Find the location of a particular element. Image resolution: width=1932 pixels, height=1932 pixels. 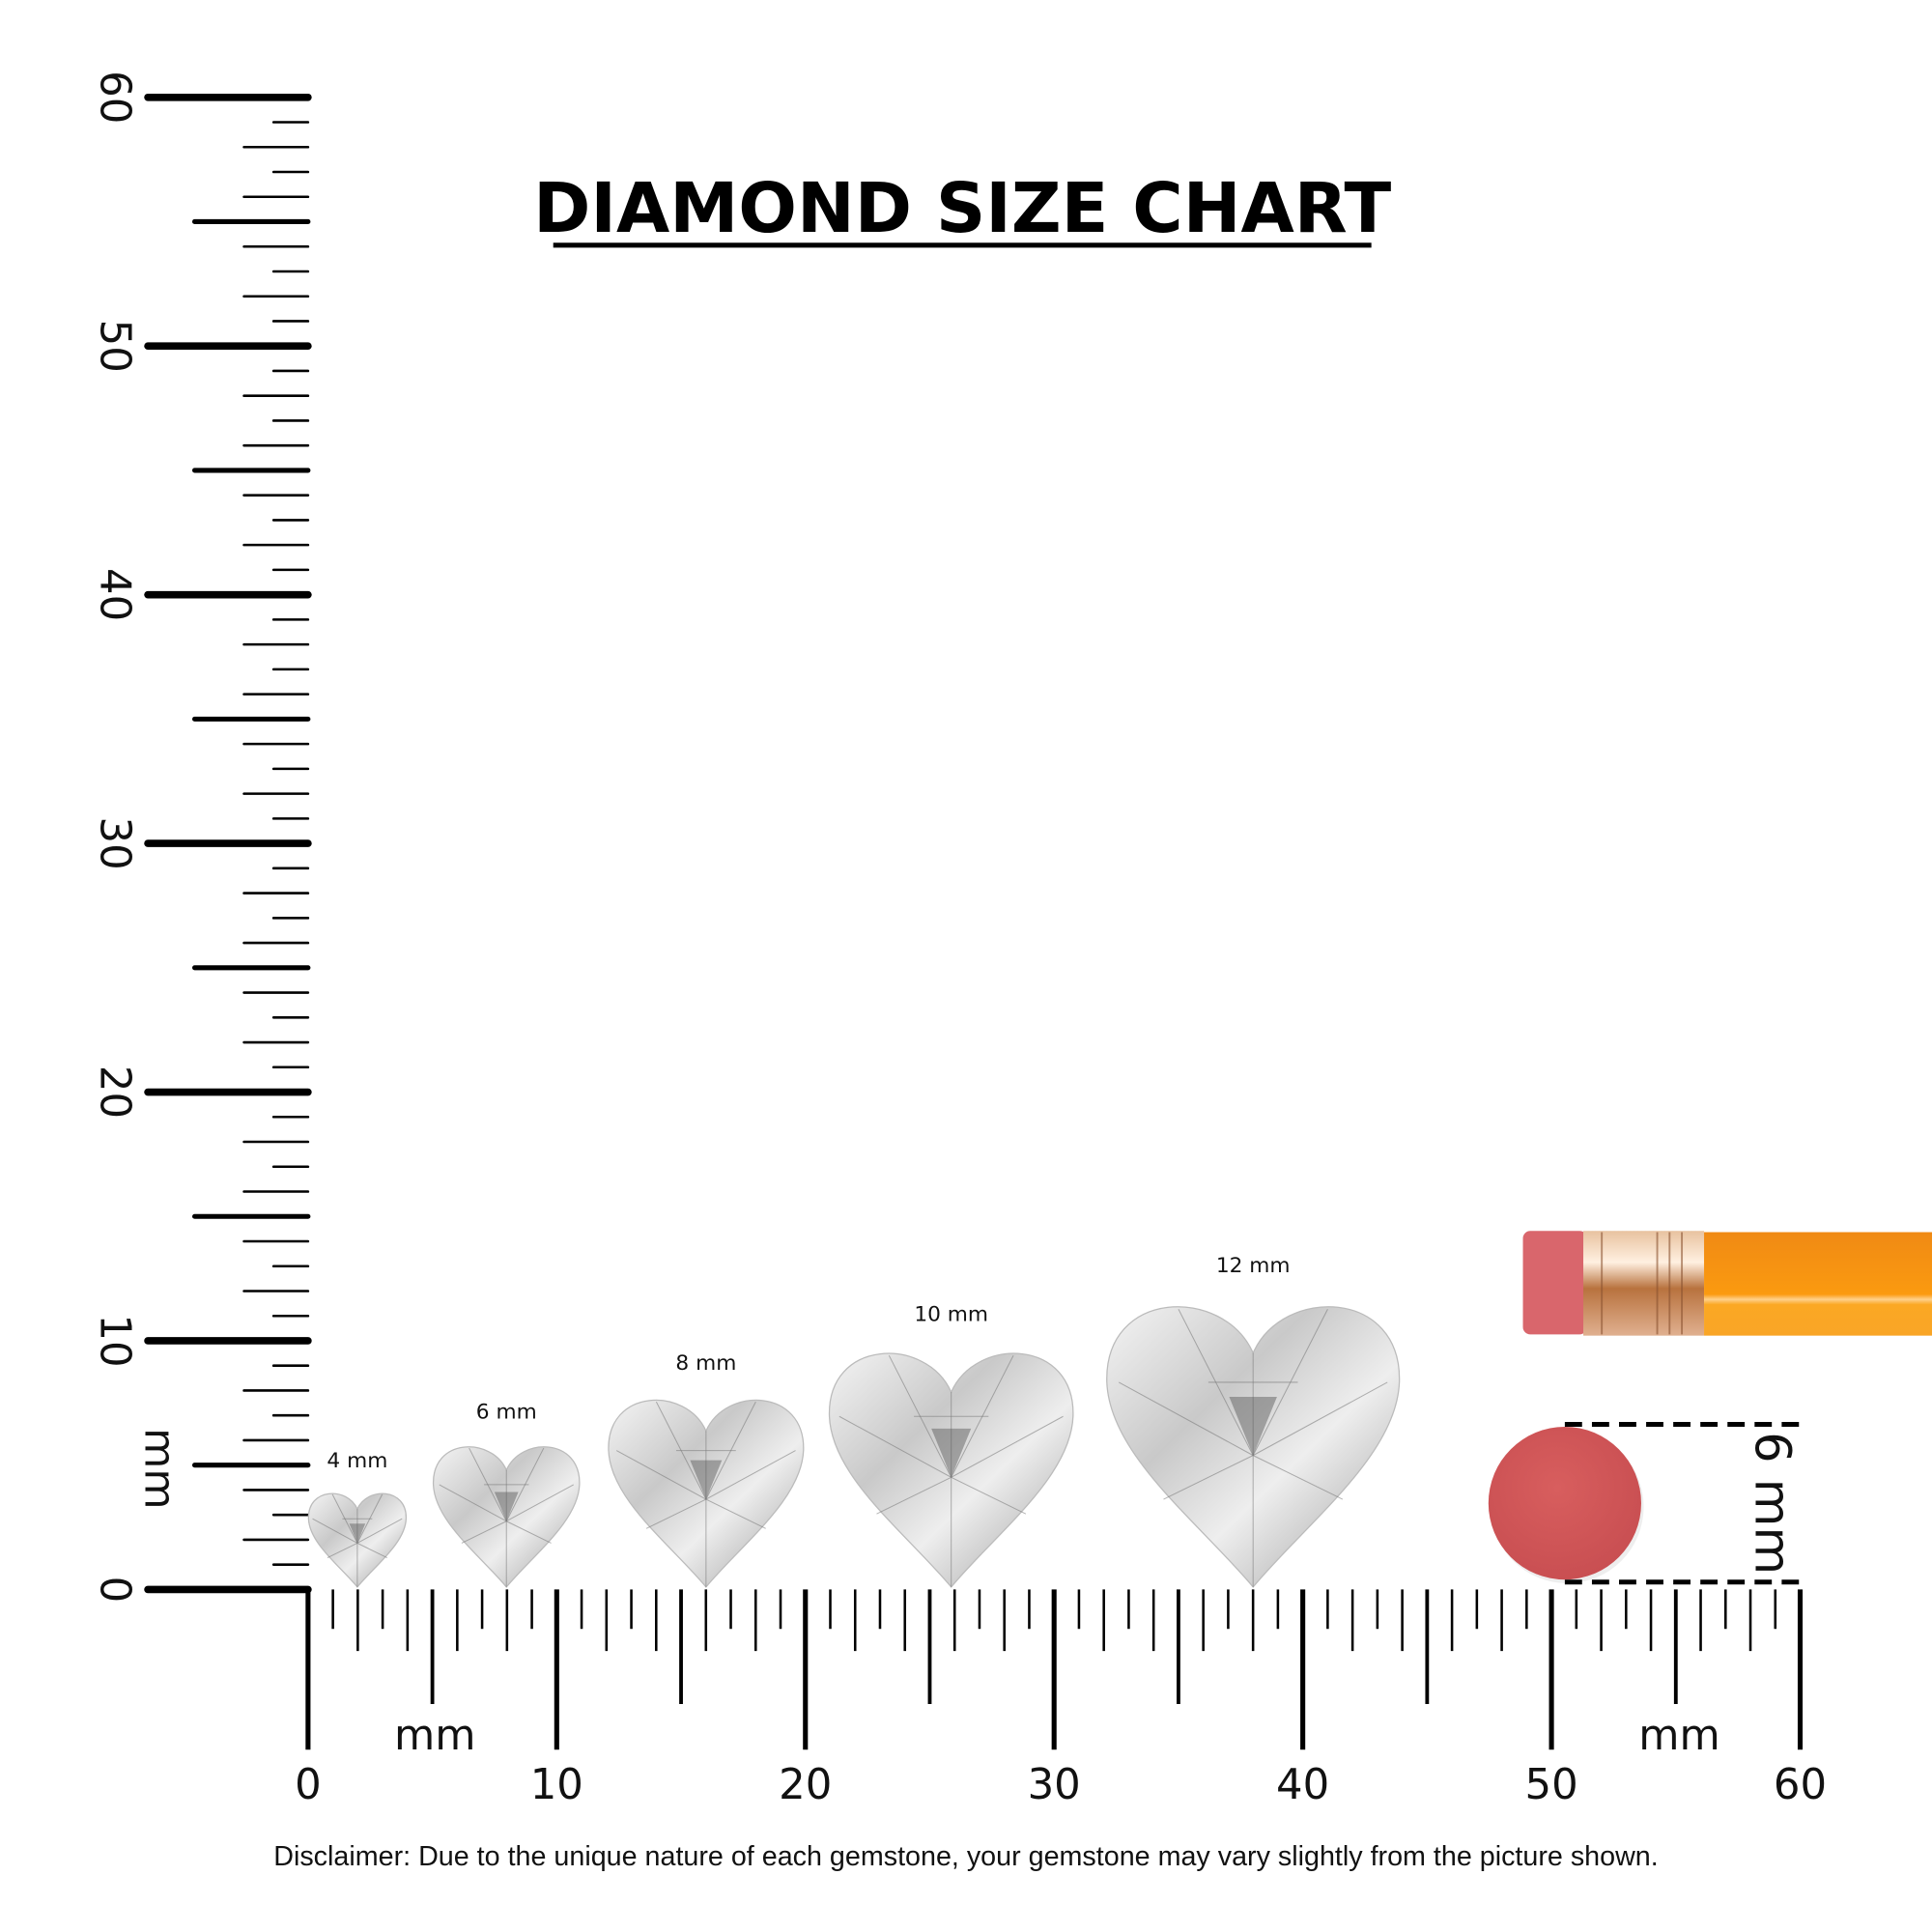

diamond-heart: 6 mm is located at coordinates (506, 1494).